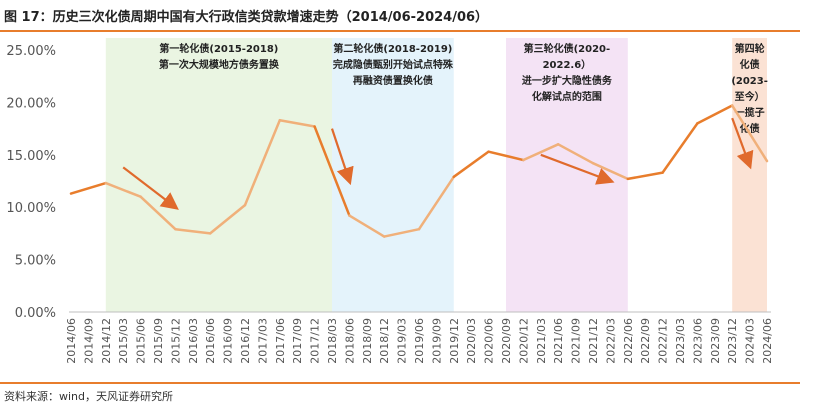 The image size is (813, 406). What do you see at coordinates (697, 341) in the screenshot?
I see `x-tick-label: 2023/06` at bounding box center [697, 341].